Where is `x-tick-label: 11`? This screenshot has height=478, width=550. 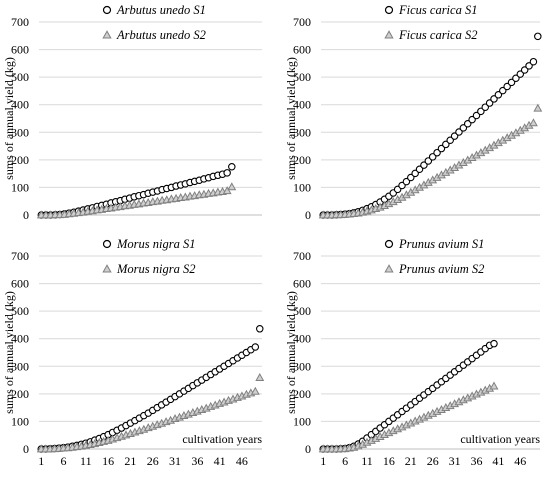 x-tick-label: 11 is located at coordinates (86, 461).